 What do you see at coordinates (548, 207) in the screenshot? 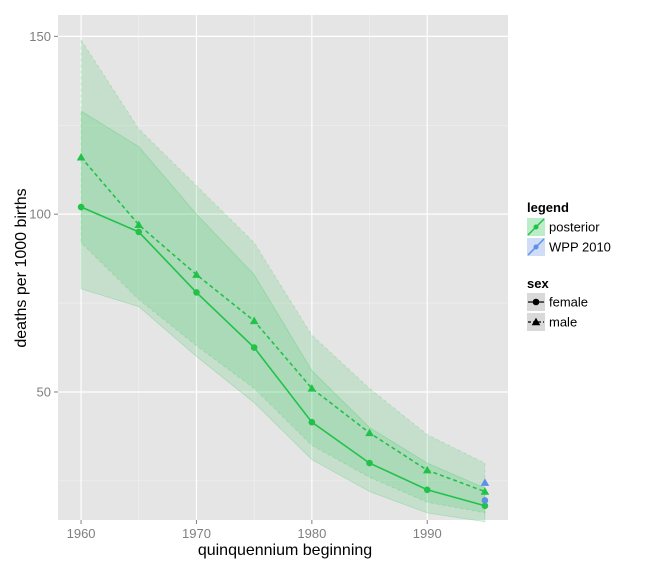
I see `legend-title: legend` at bounding box center [548, 207].